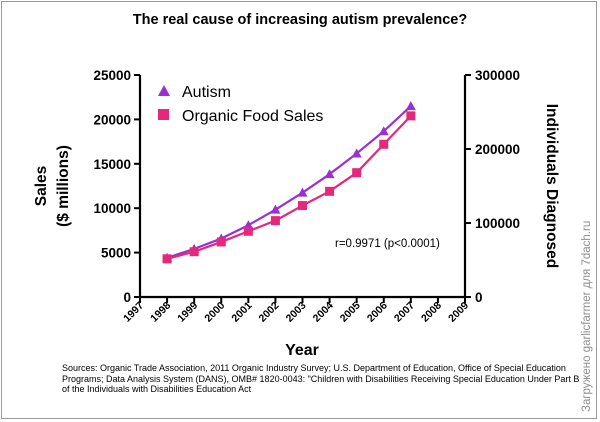 This screenshot has height=422, width=600. Describe the element at coordinates (160, 312) in the screenshot. I see `x-tick-label: 1998` at that location.